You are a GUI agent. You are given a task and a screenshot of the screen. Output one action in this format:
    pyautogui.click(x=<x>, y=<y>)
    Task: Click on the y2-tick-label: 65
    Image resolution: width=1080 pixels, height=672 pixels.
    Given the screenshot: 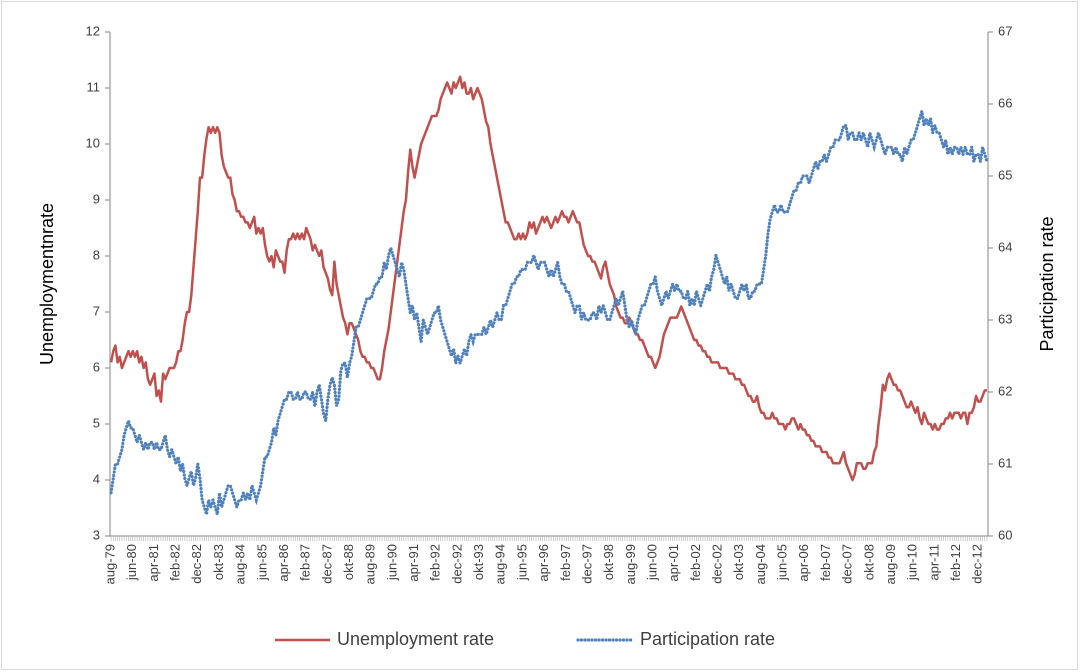 What is the action you would take?
    pyautogui.click(x=1005, y=174)
    